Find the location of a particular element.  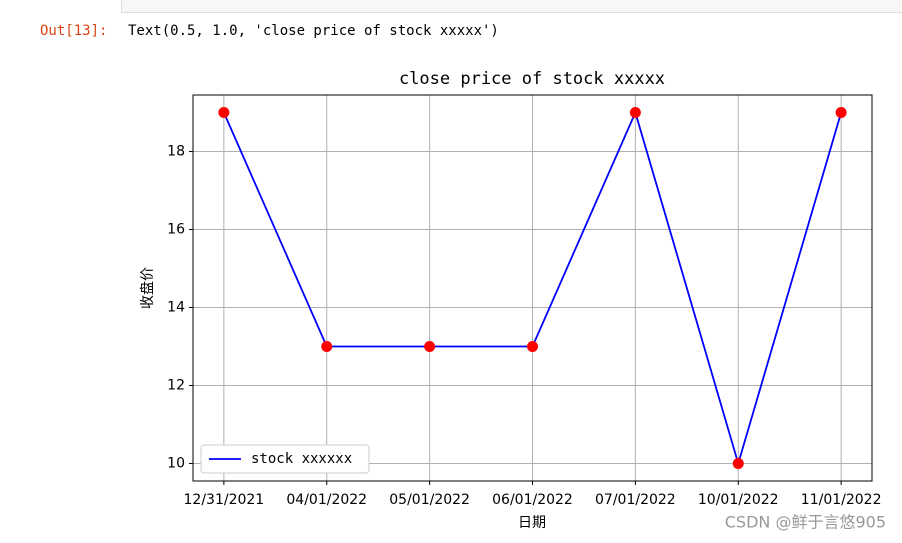

chart-title: close price of stock xxxxx is located at coordinates (532, 79).